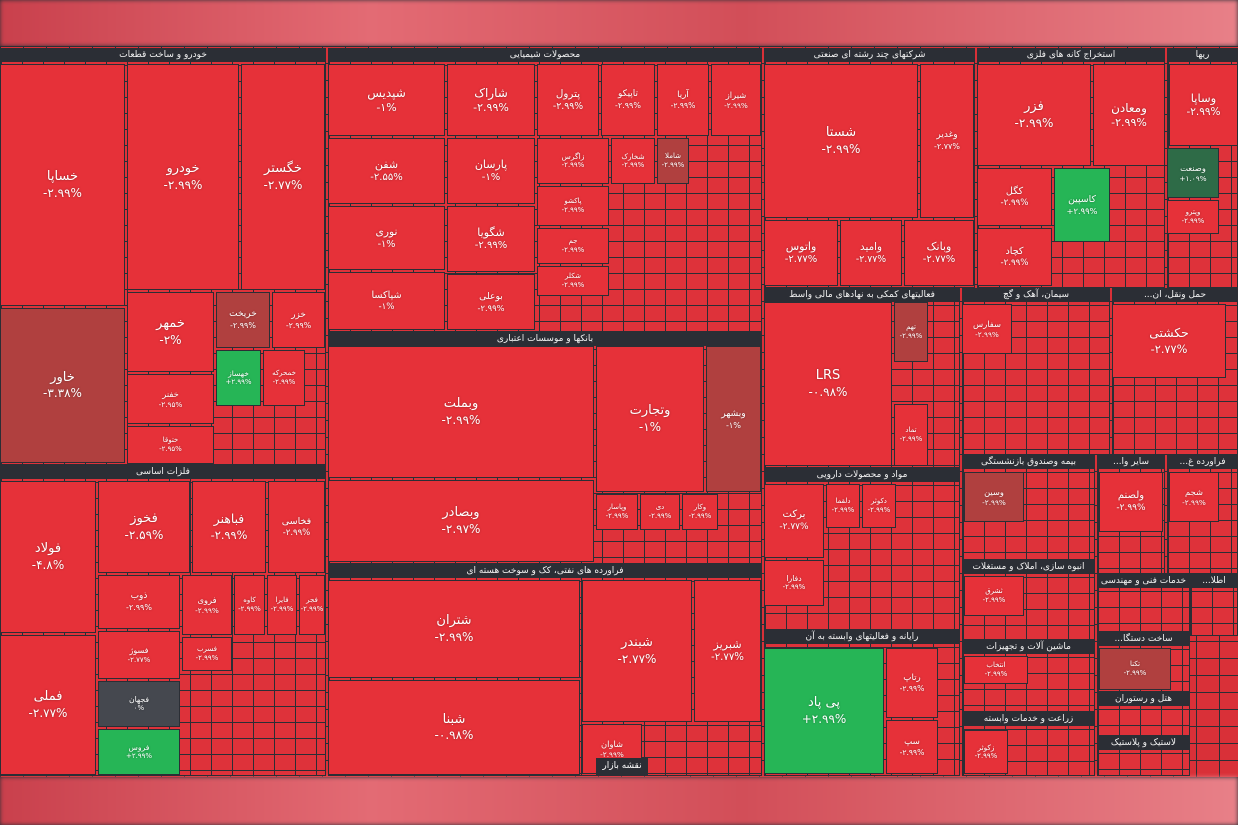  Describe the element at coordinates (660, 512) in the screenshot. I see `stock-tile: دی -۲.۹۹%` at that location.